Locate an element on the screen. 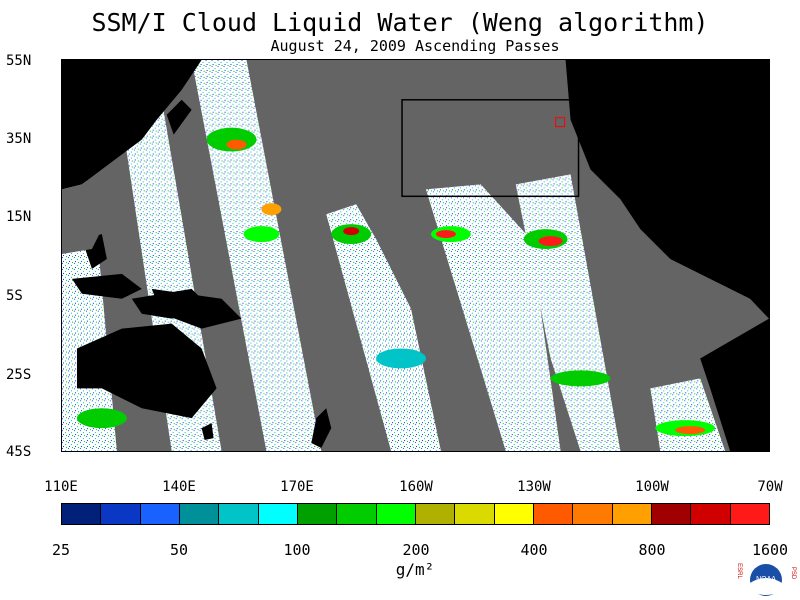  colorbar is located at coordinates (415, 514).